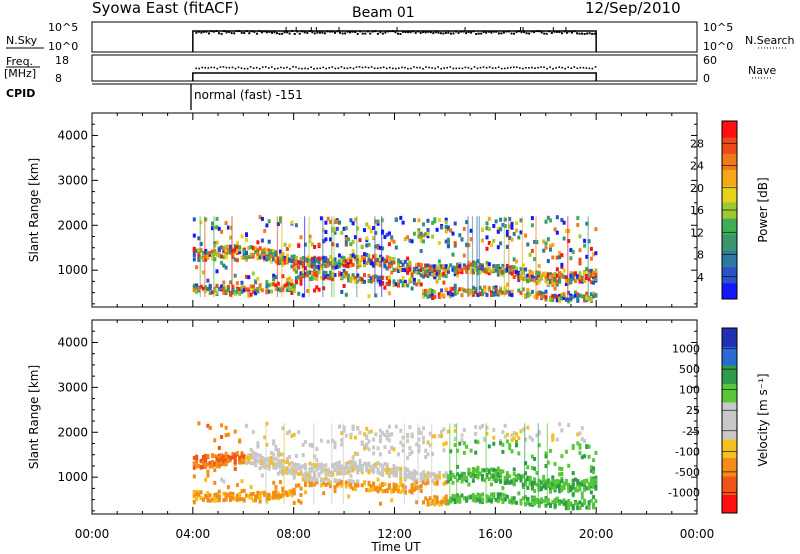 The image size is (800, 554). Describe the element at coordinates (596, 534) in the screenshot. I see `x-tick-label: 20:00` at that location.